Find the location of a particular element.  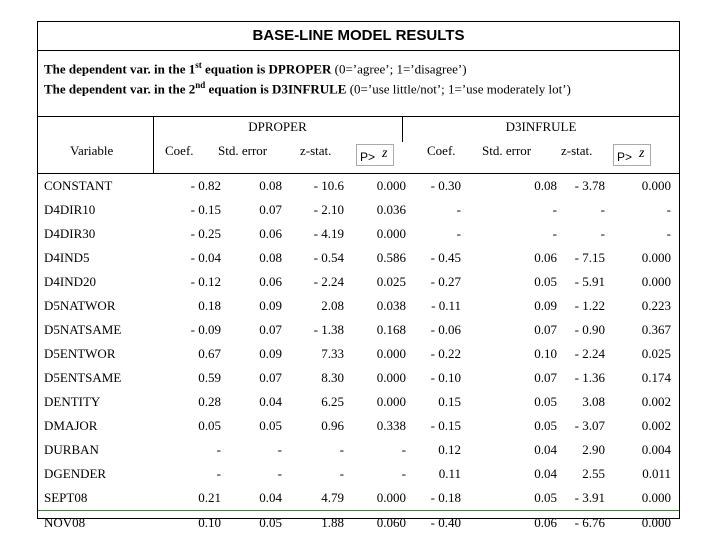

cell-c3: 7.33 is located at coordinates (332, 353).